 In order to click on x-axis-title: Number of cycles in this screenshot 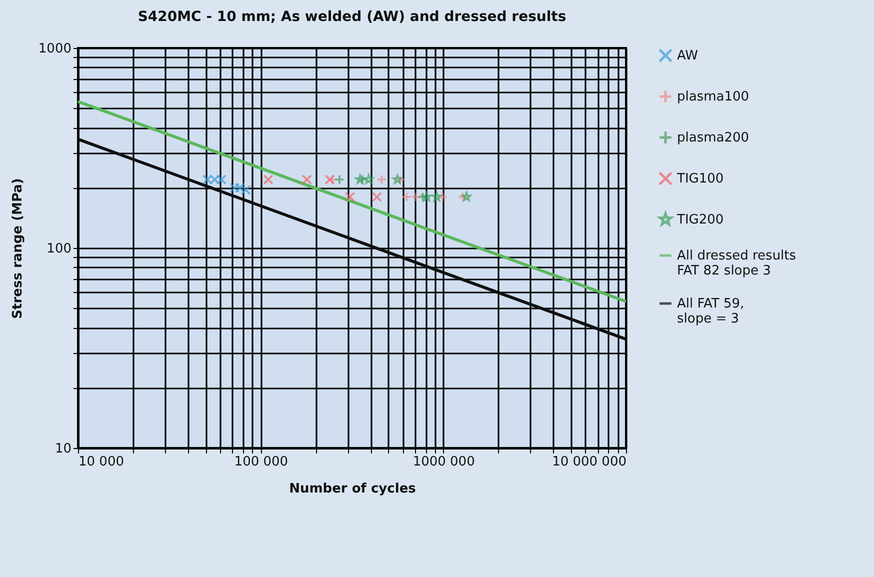, I will do `click(352, 489)`.